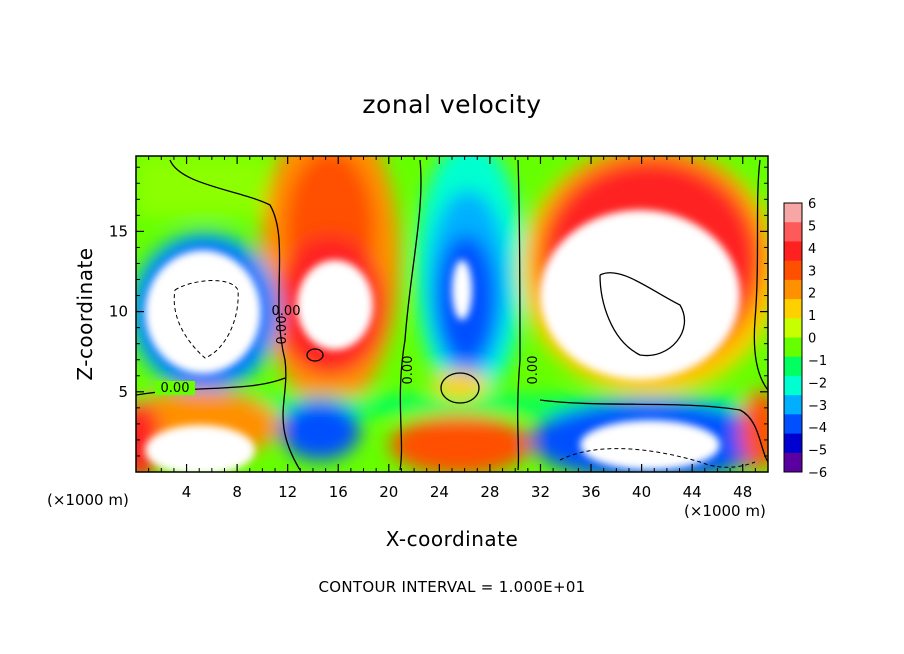 The width and height of the screenshot is (904, 654). I want to click on colorbar-label: 5, so click(812, 226).